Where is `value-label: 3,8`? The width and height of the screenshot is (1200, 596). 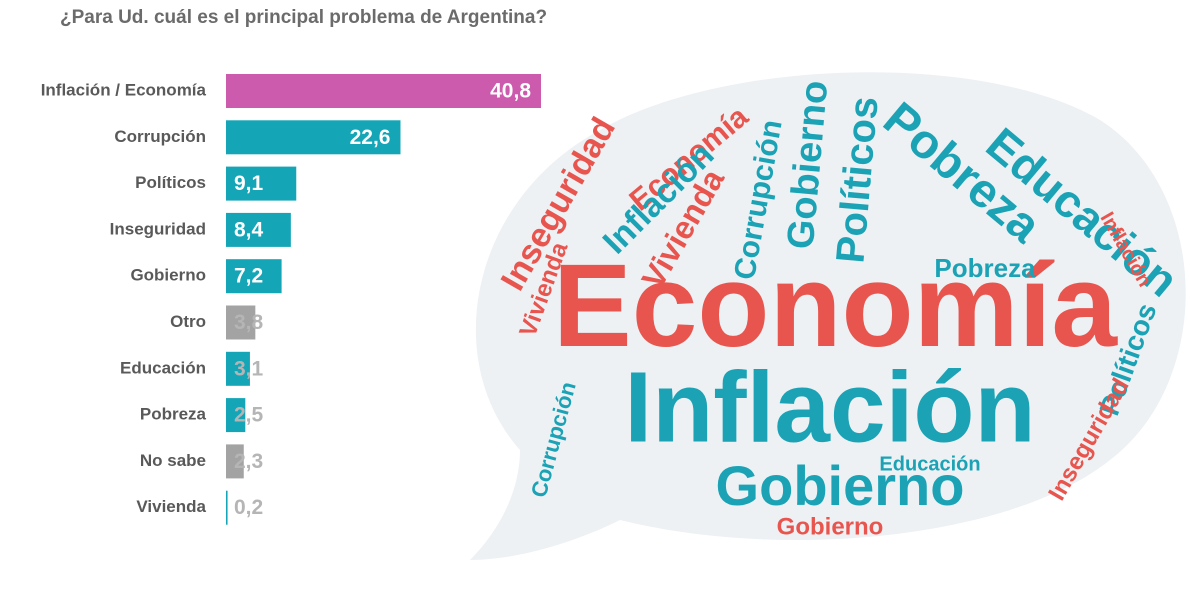
value-label: 3,8 is located at coordinates (249, 322).